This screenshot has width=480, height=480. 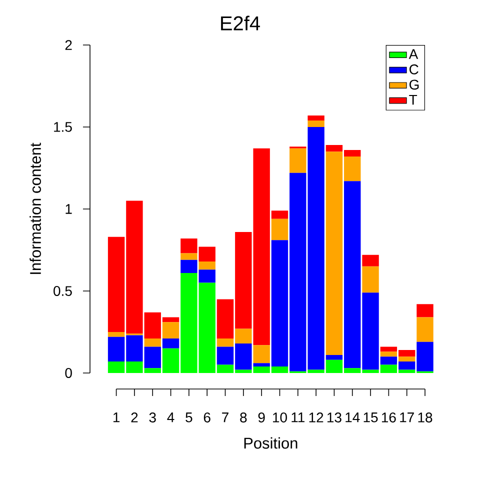 What do you see at coordinates (414, 85) in the screenshot?
I see `legend-label: G` at bounding box center [414, 85].